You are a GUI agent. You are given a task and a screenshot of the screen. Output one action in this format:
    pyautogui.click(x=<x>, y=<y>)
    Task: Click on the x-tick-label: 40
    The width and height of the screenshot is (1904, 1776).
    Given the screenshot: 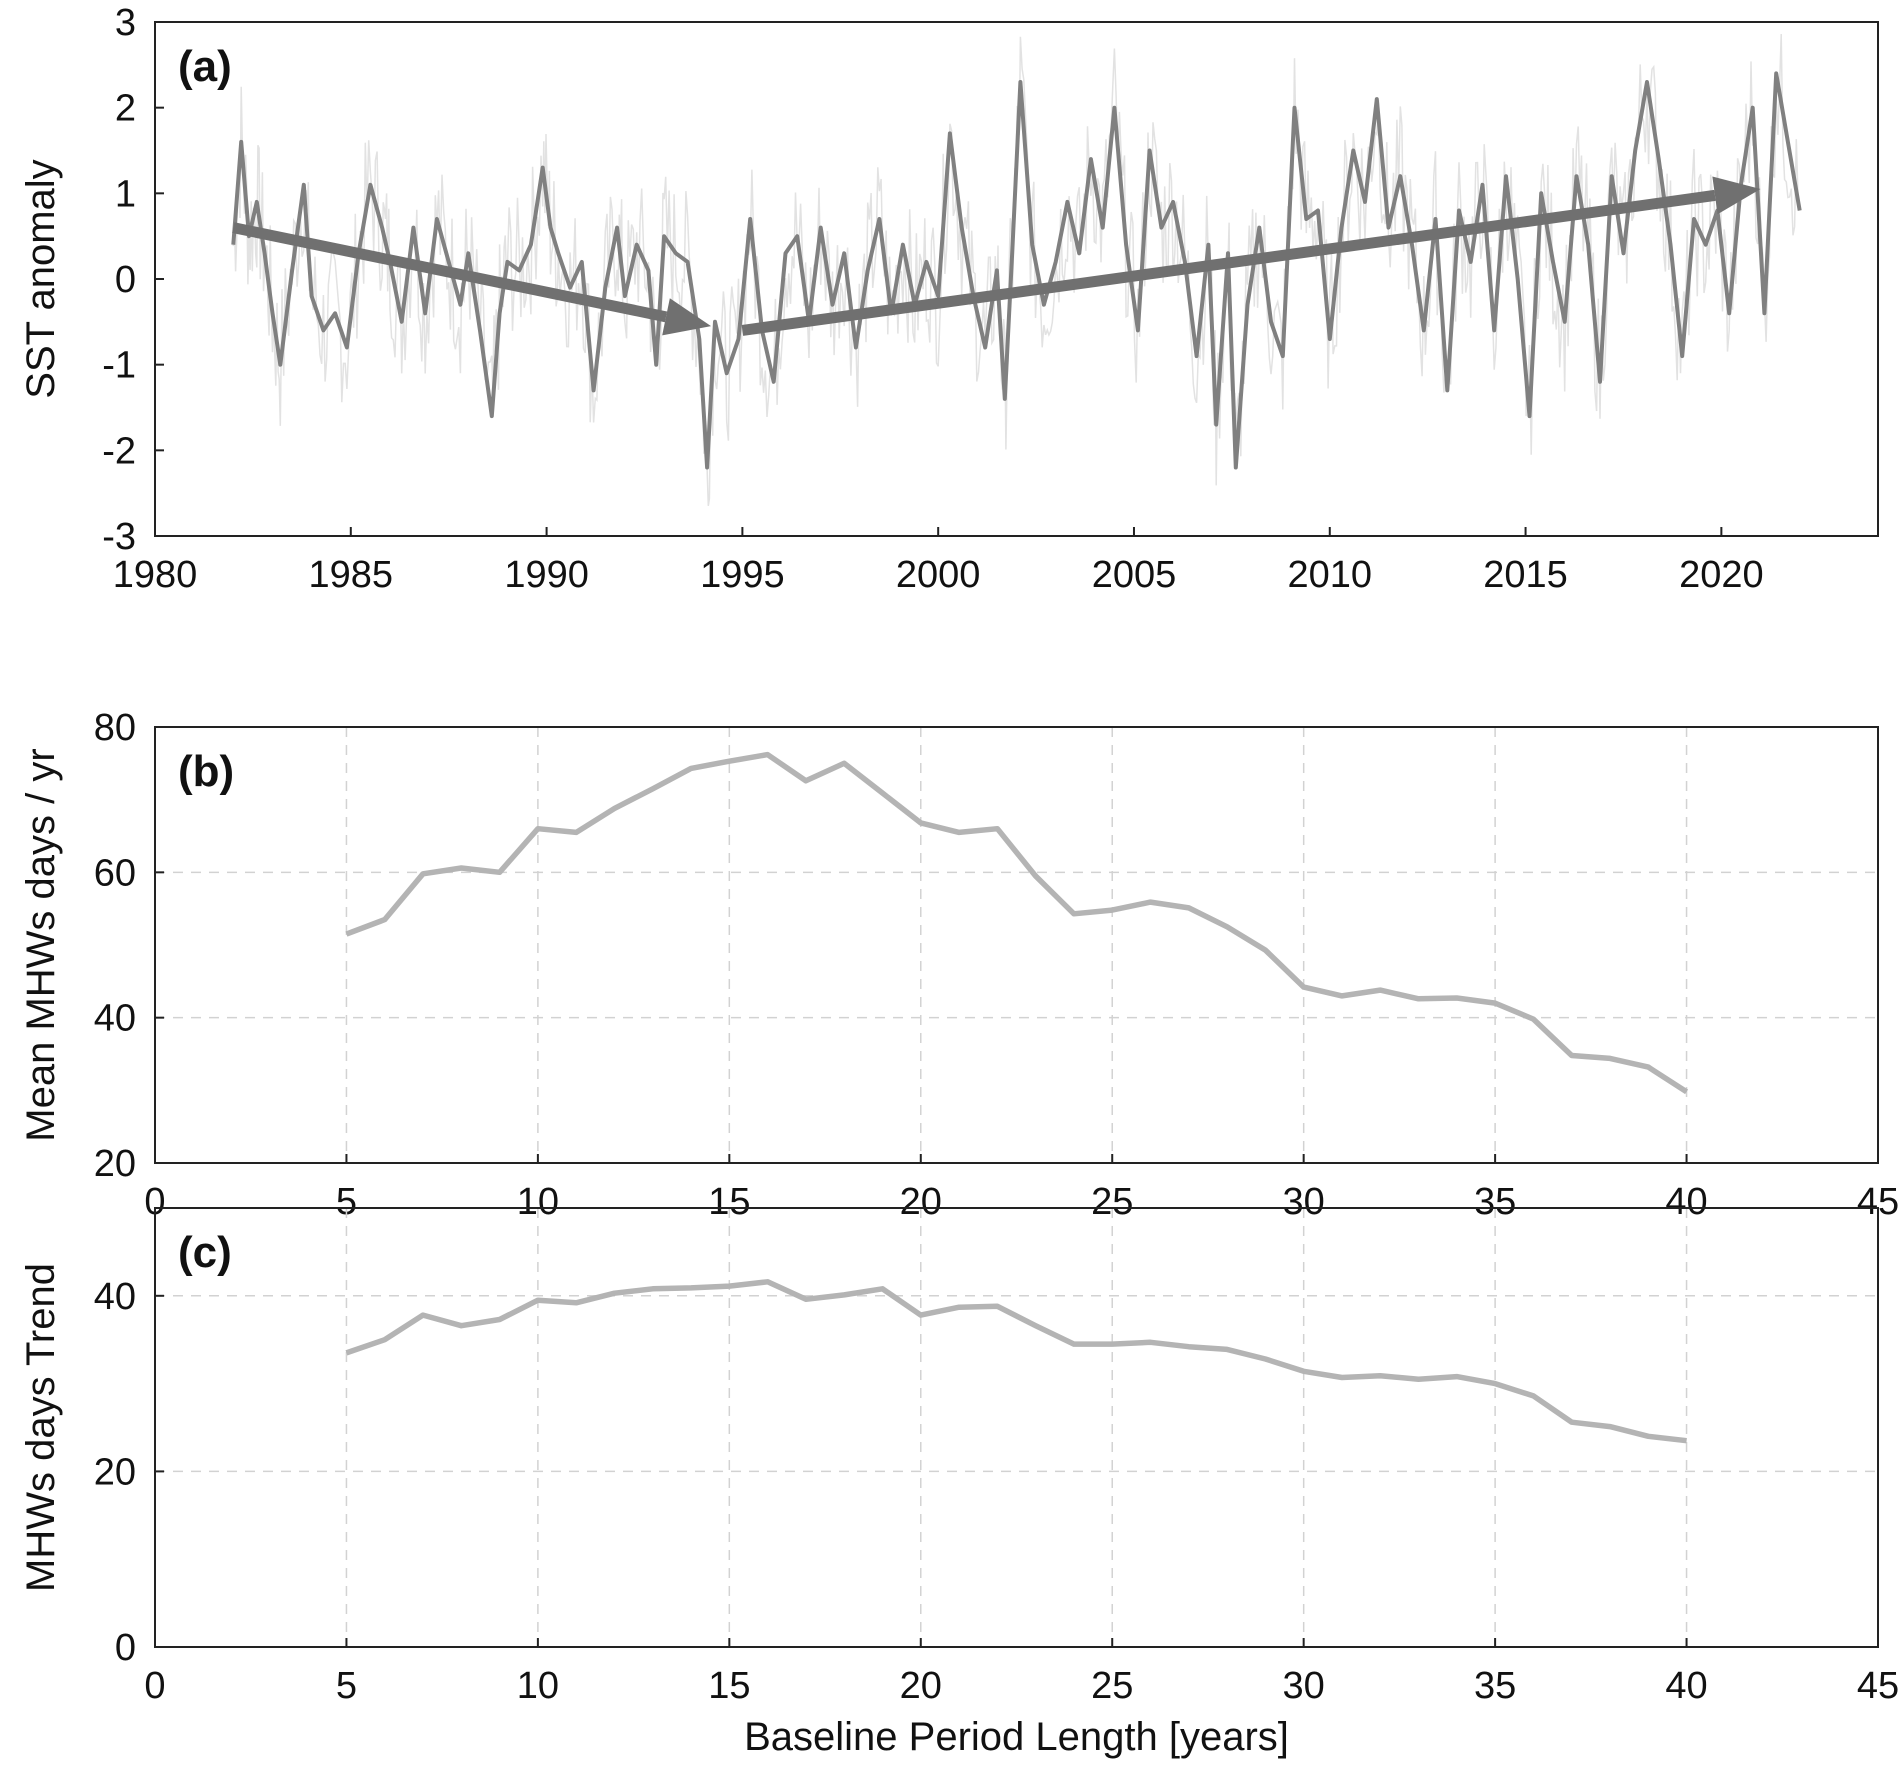 What is the action you would take?
    pyautogui.click(x=1686, y=1686)
    